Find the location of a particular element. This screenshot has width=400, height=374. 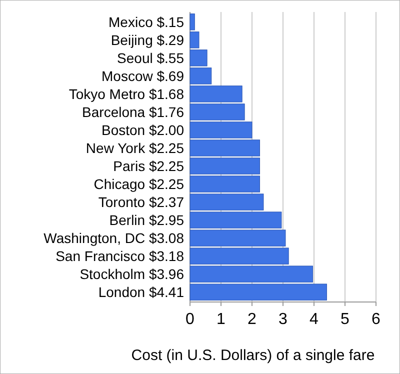

y-tick-label: Stockholm $3.96 is located at coordinates (132, 274).